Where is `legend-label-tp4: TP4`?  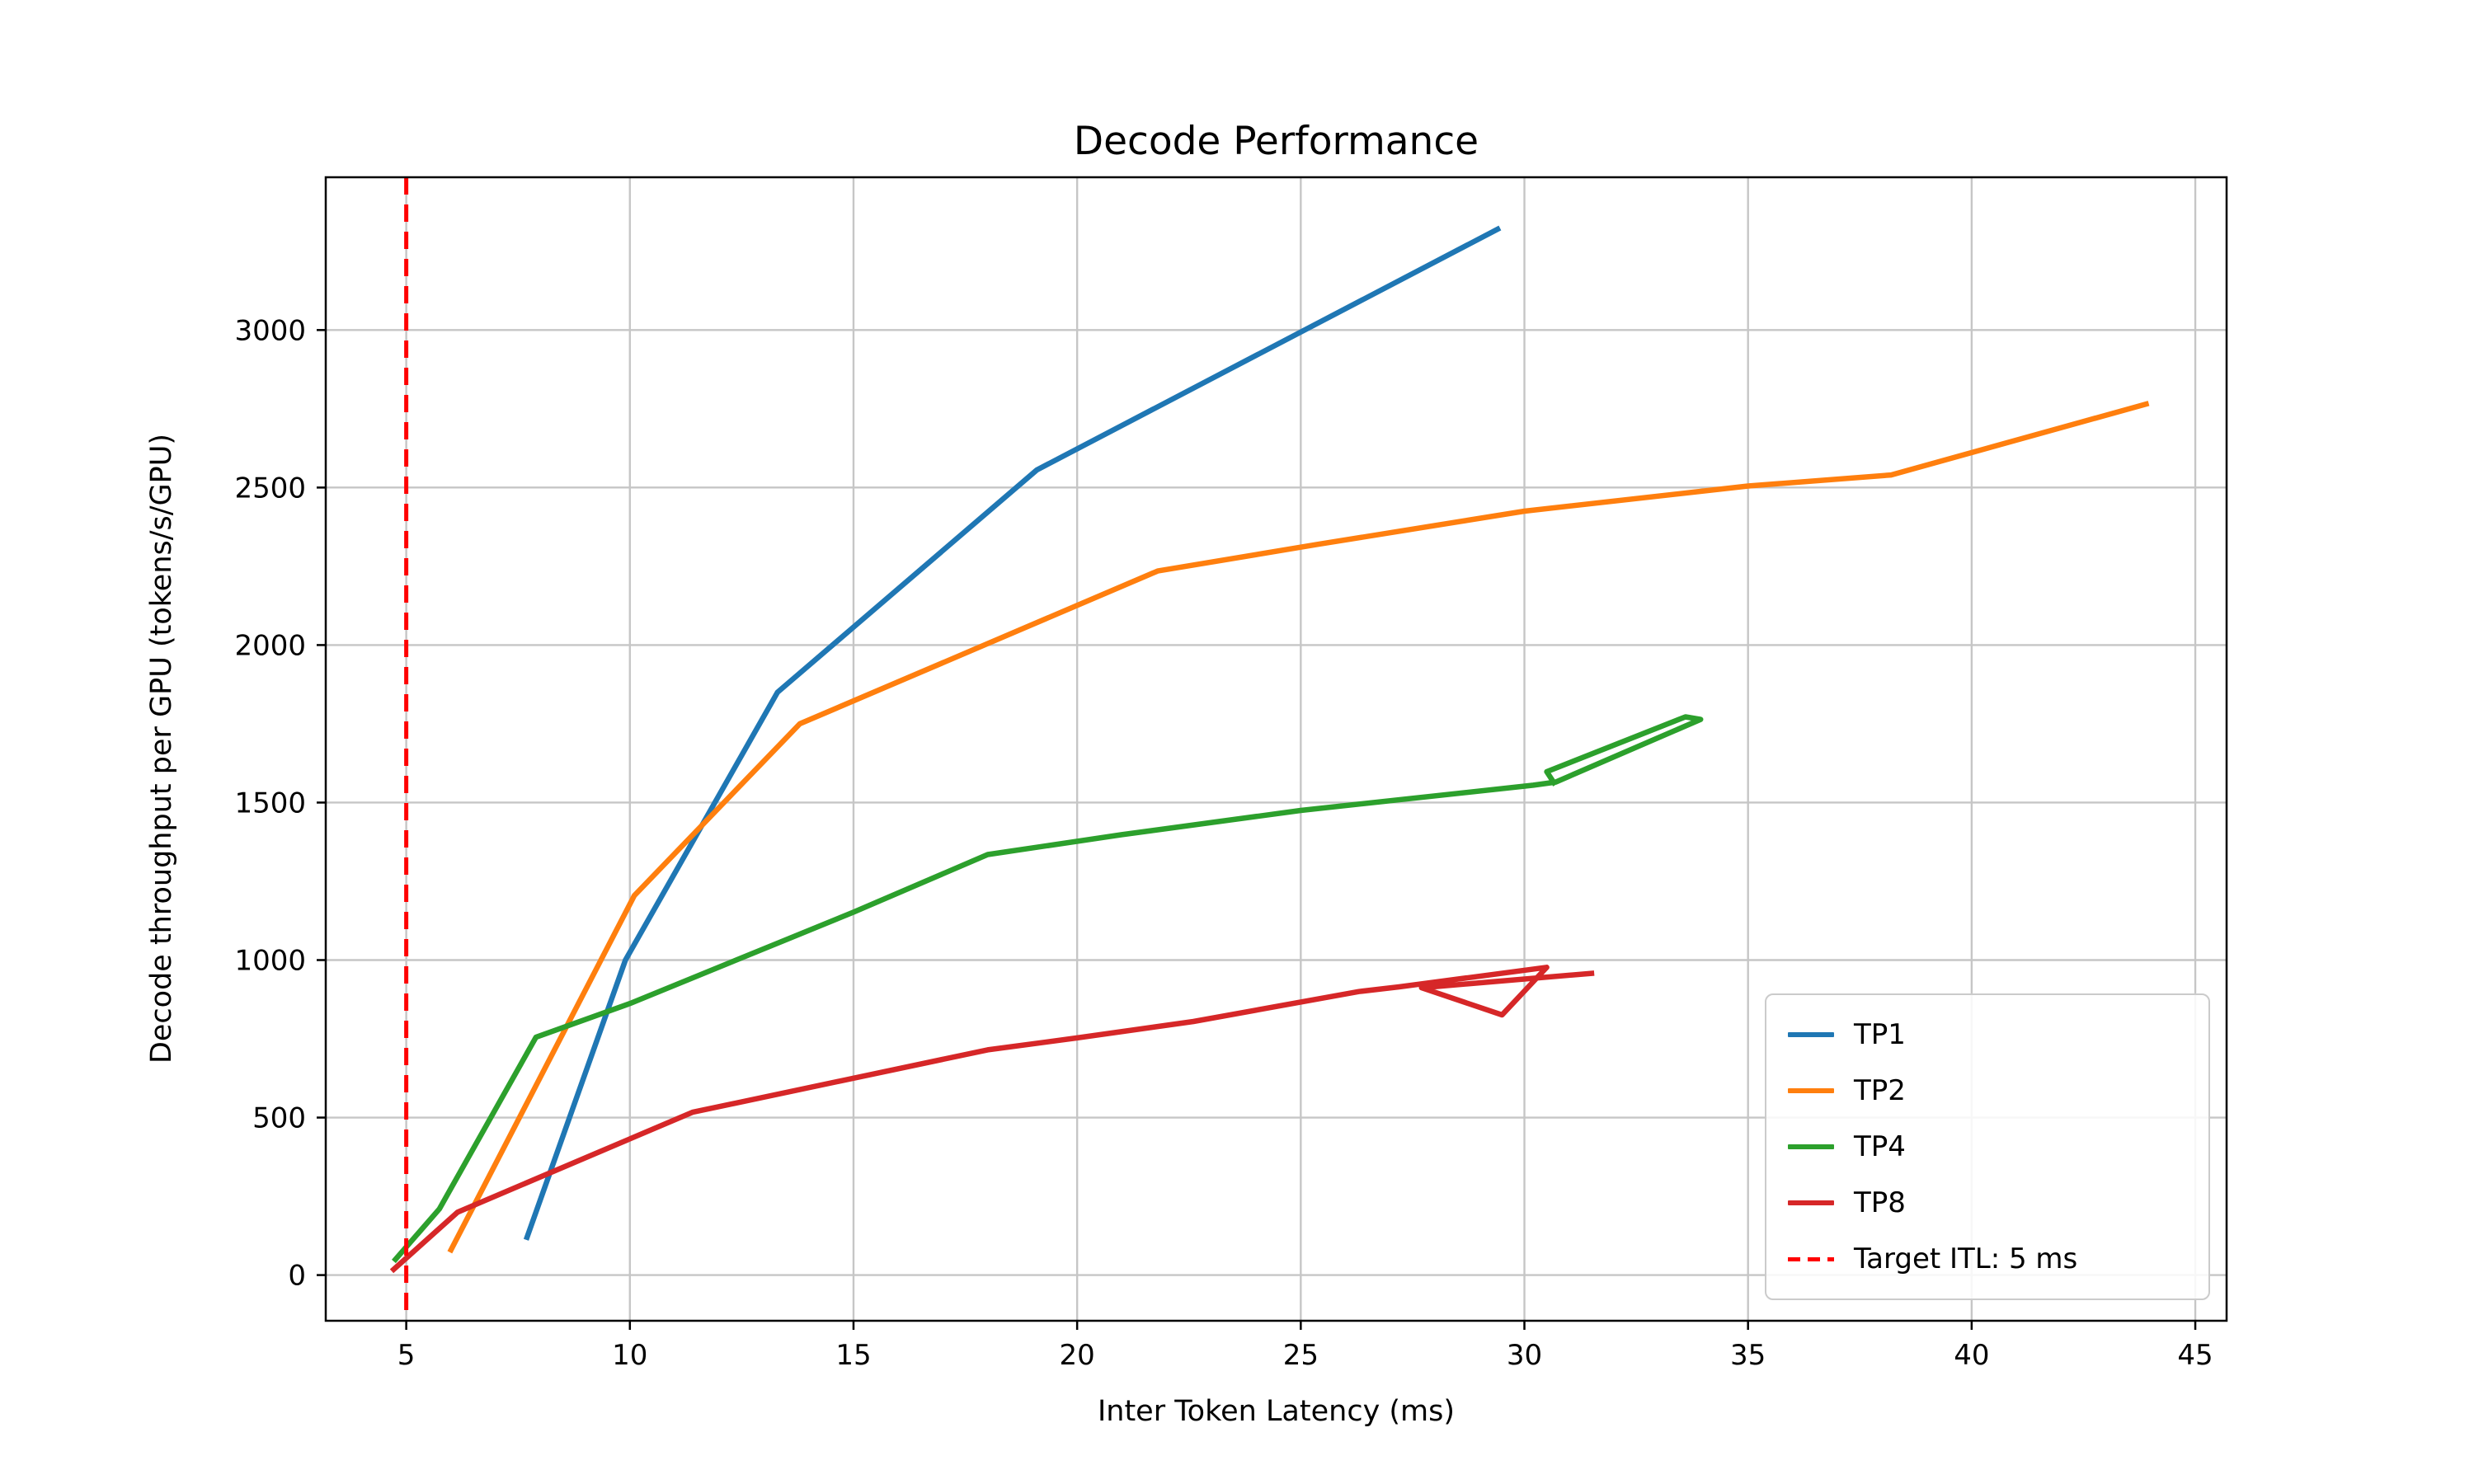 legend-label-tp4: TP4 is located at coordinates (1880, 1146).